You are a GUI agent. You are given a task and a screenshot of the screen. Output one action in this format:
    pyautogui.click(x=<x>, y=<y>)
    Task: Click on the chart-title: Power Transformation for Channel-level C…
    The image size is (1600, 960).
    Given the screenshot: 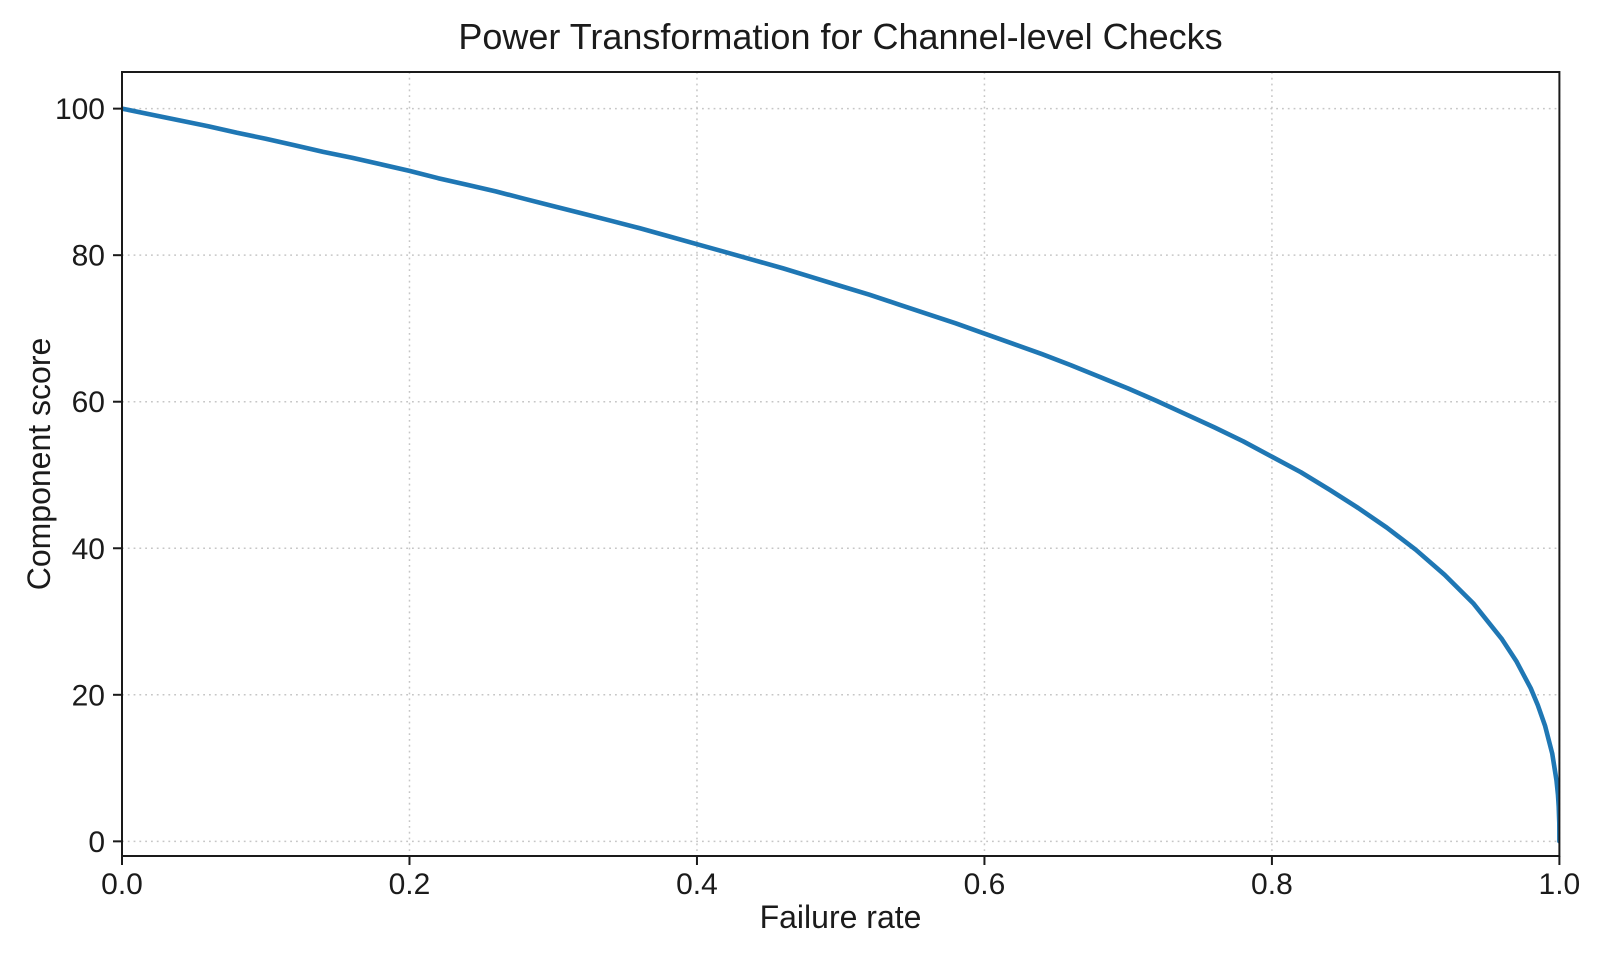 What is the action you would take?
    pyautogui.click(x=840, y=36)
    